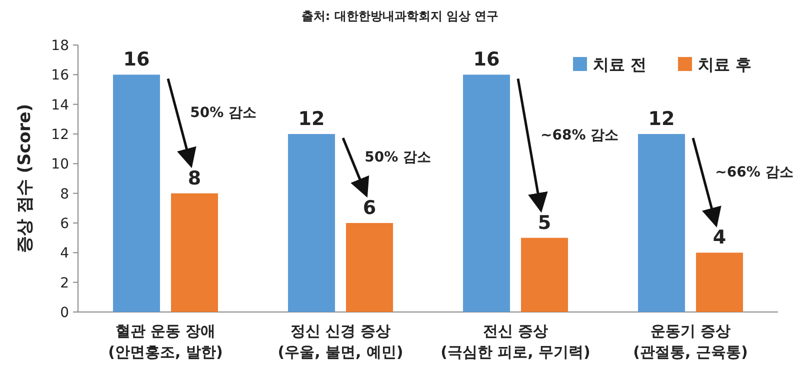  What do you see at coordinates (64, 313) in the screenshot?
I see `y-tick-label: 0` at bounding box center [64, 313].